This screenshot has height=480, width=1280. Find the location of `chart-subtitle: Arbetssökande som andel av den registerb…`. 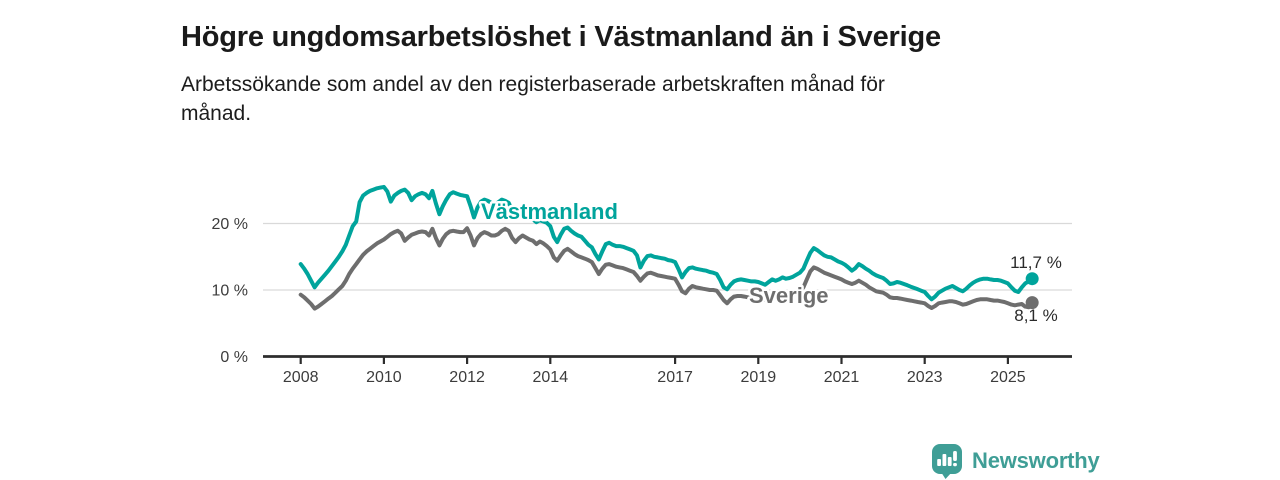

chart-subtitle: Arbetssökande som andel av den registerb… is located at coordinates (533, 99).